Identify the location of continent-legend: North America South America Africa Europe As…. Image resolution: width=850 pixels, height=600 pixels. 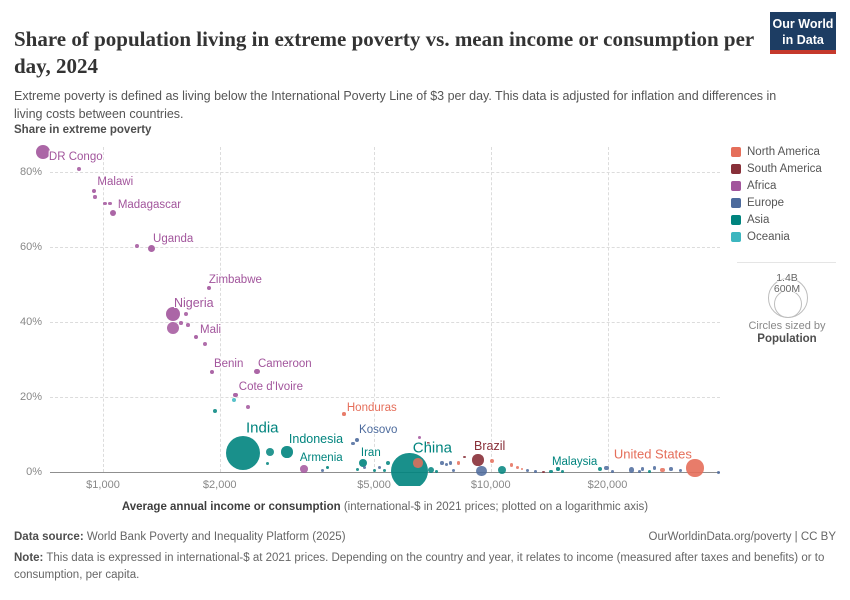
(789, 197).